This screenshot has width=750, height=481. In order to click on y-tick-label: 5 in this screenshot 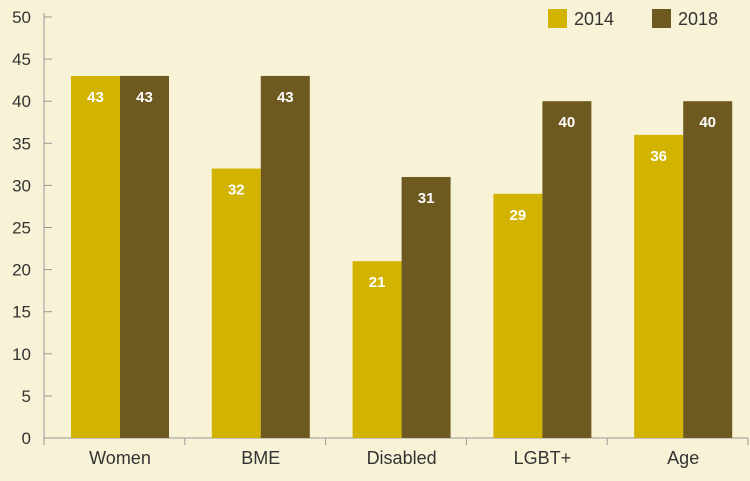, I will do `click(26, 396)`.